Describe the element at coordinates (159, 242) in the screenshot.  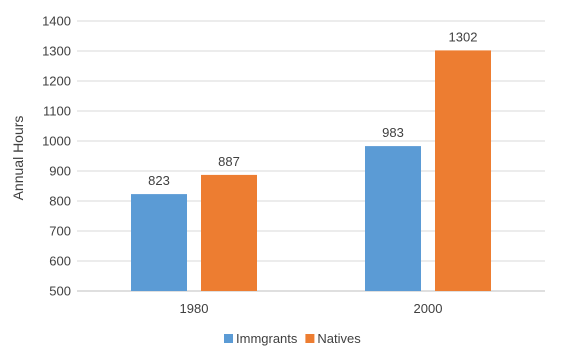
I see `bar-immgrants-1980` at that location.